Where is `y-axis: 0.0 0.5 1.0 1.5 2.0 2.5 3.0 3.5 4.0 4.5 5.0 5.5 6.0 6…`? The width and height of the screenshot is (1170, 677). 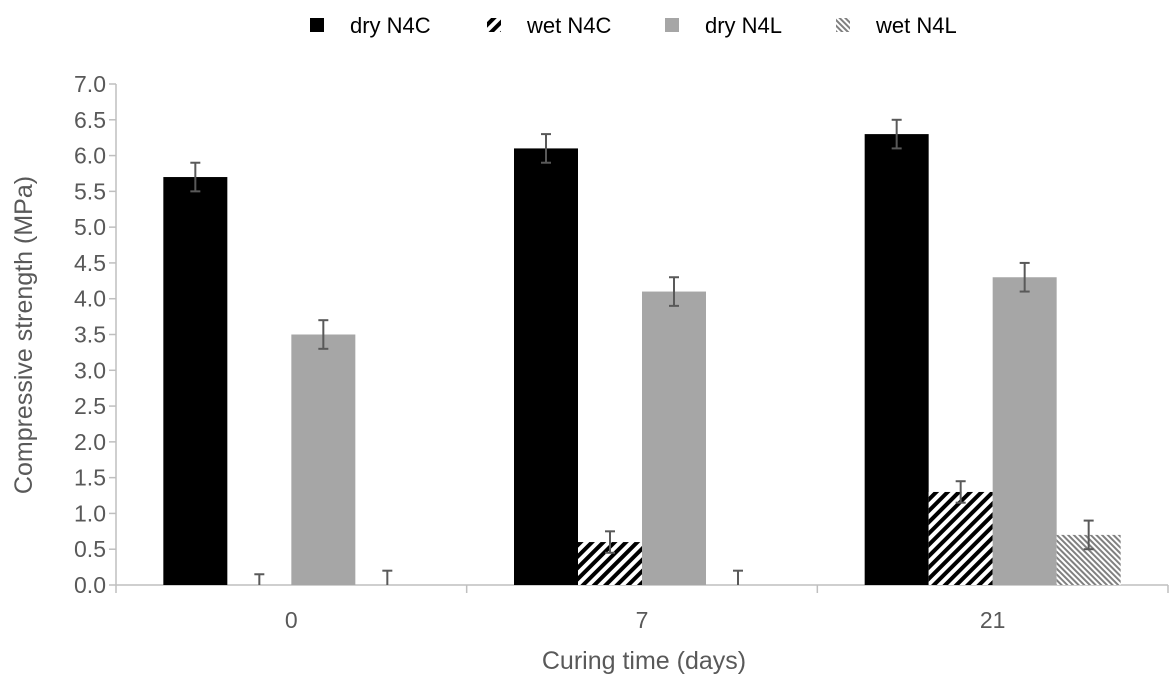 y-axis: 0.0 0.5 1.0 1.5 2.0 2.5 3.0 3.5 4.0 4.5 5.0 5.5 6.0 6… is located at coordinates (95, 334).